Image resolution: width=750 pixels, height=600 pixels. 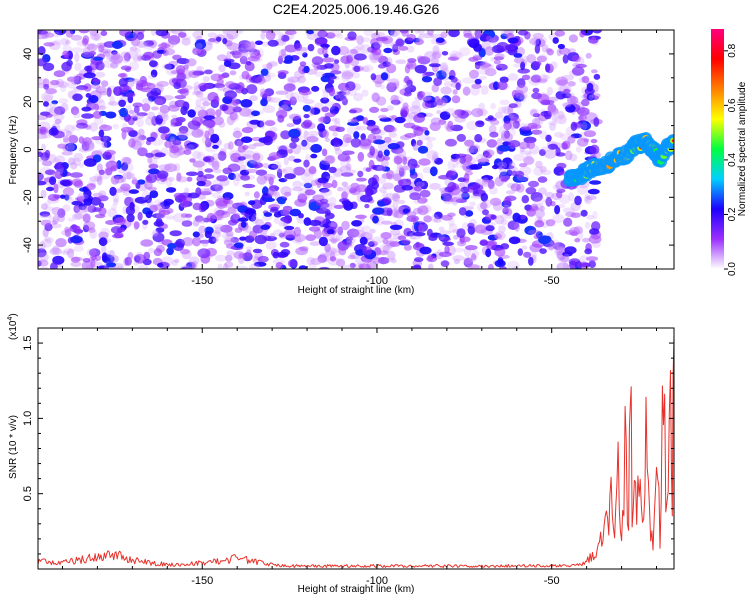 What do you see at coordinates (552, 581) in the screenshot?
I see `snr-x-tick-label: -50` at bounding box center [552, 581].